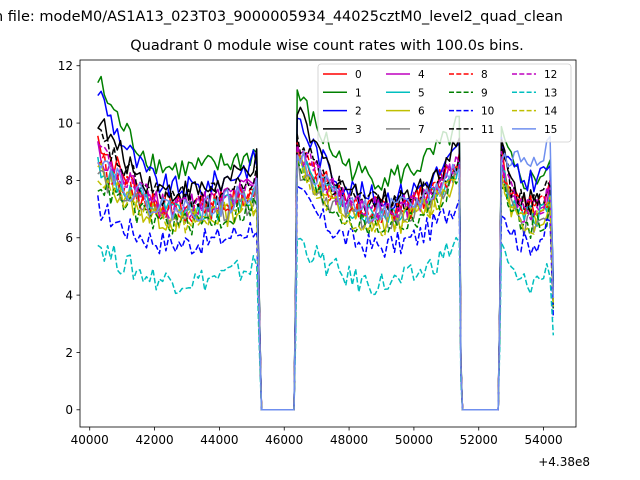 This screenshot has width=640, height=480. Describe the element at coordinates (284, 440) in the screenshot. I see `x-tick-label: 46000` at that location.